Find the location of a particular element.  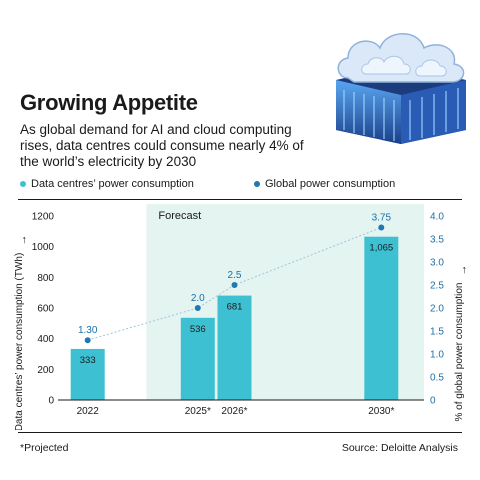

dot-label-2025*: 2.0 is located at coordinates (198, 298).